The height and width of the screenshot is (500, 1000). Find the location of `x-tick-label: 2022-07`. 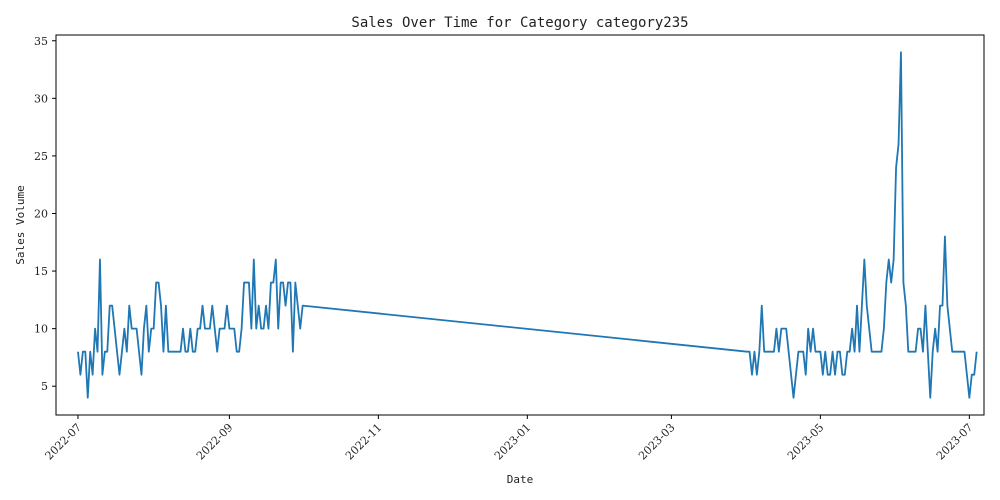

x-tick-label: 2022-07 is located at coordinates (64, 442).